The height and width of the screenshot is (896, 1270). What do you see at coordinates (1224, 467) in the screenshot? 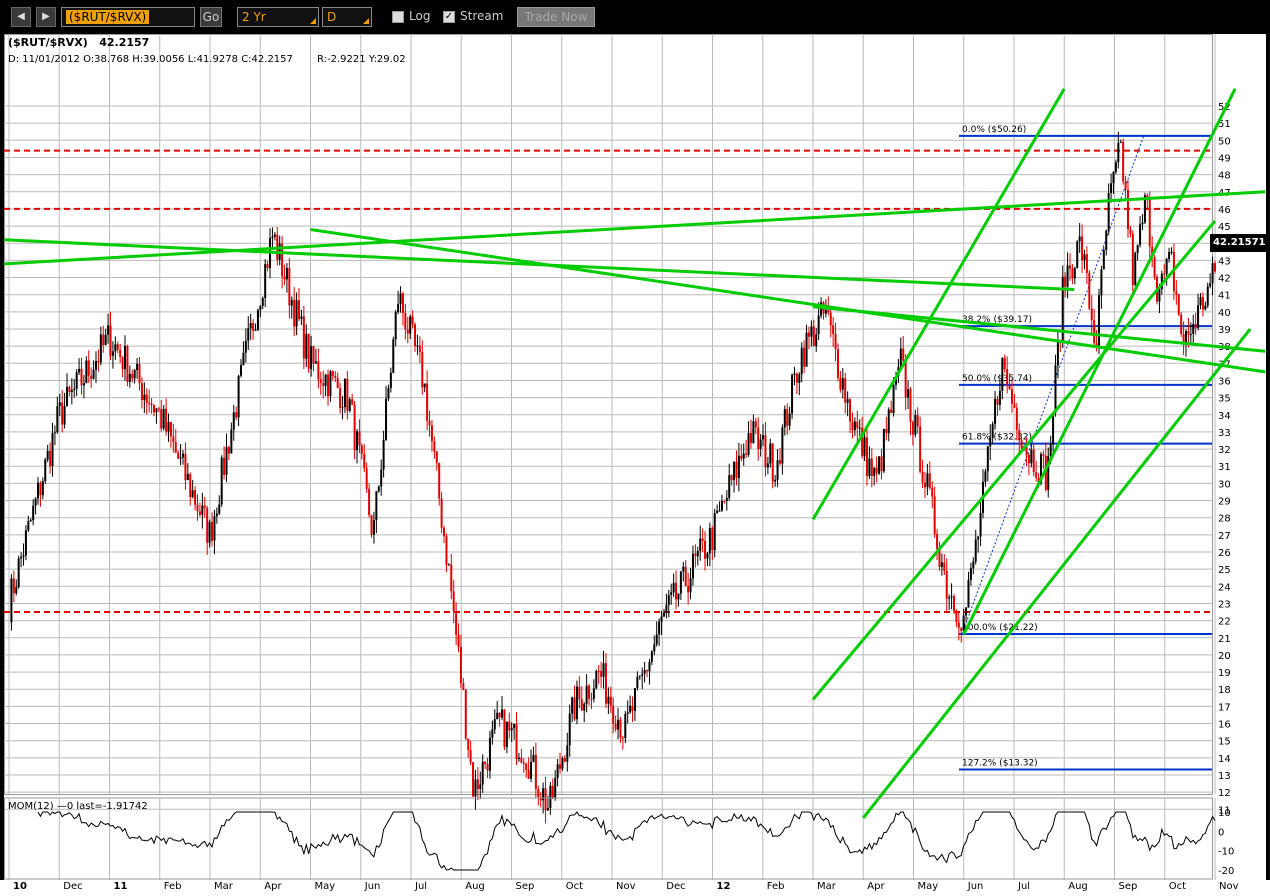
I see `y-tick-label: 31` at bounding box center [1224, 467].